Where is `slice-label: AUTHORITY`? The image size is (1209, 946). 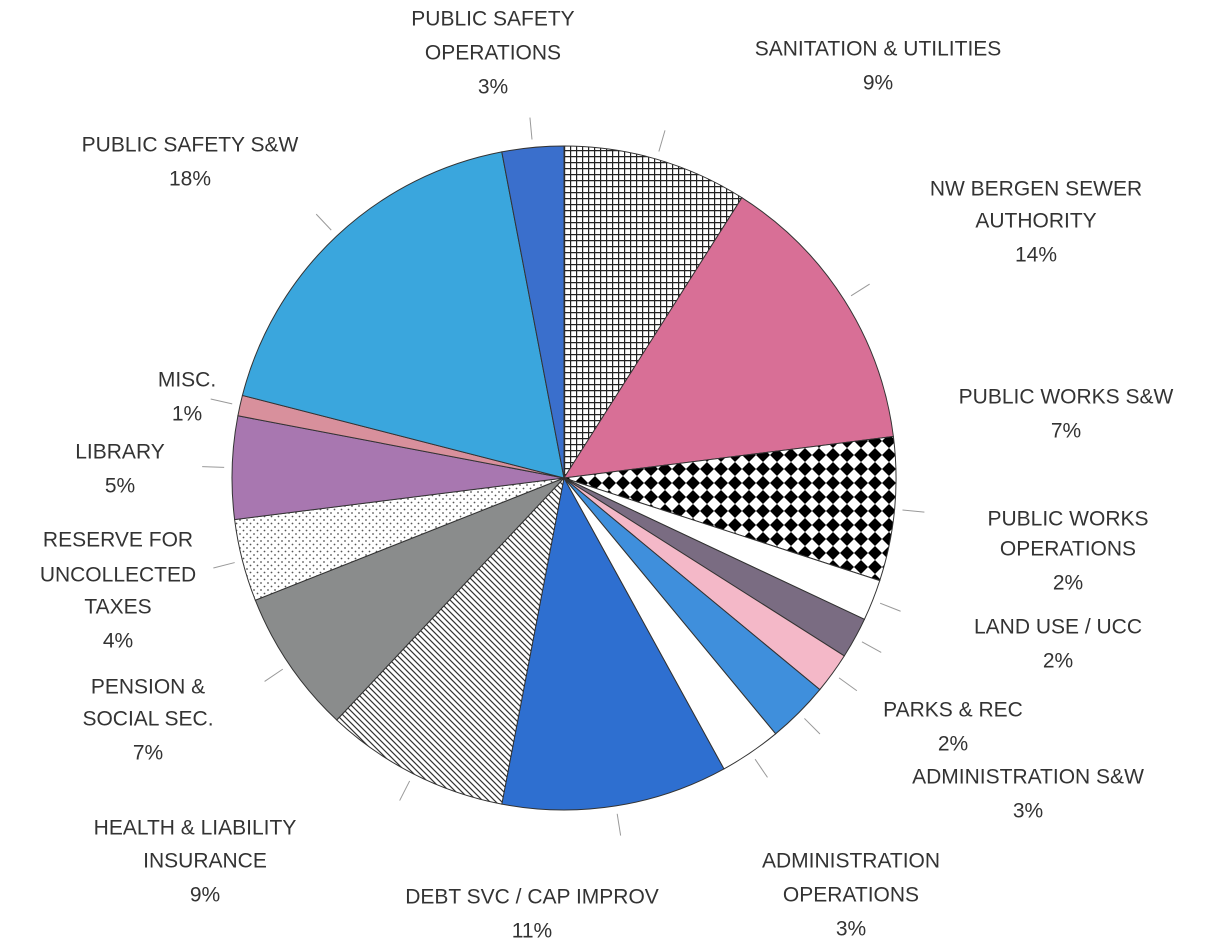 slice-label: AUTHORITY is located at coordinates (1035, 221).